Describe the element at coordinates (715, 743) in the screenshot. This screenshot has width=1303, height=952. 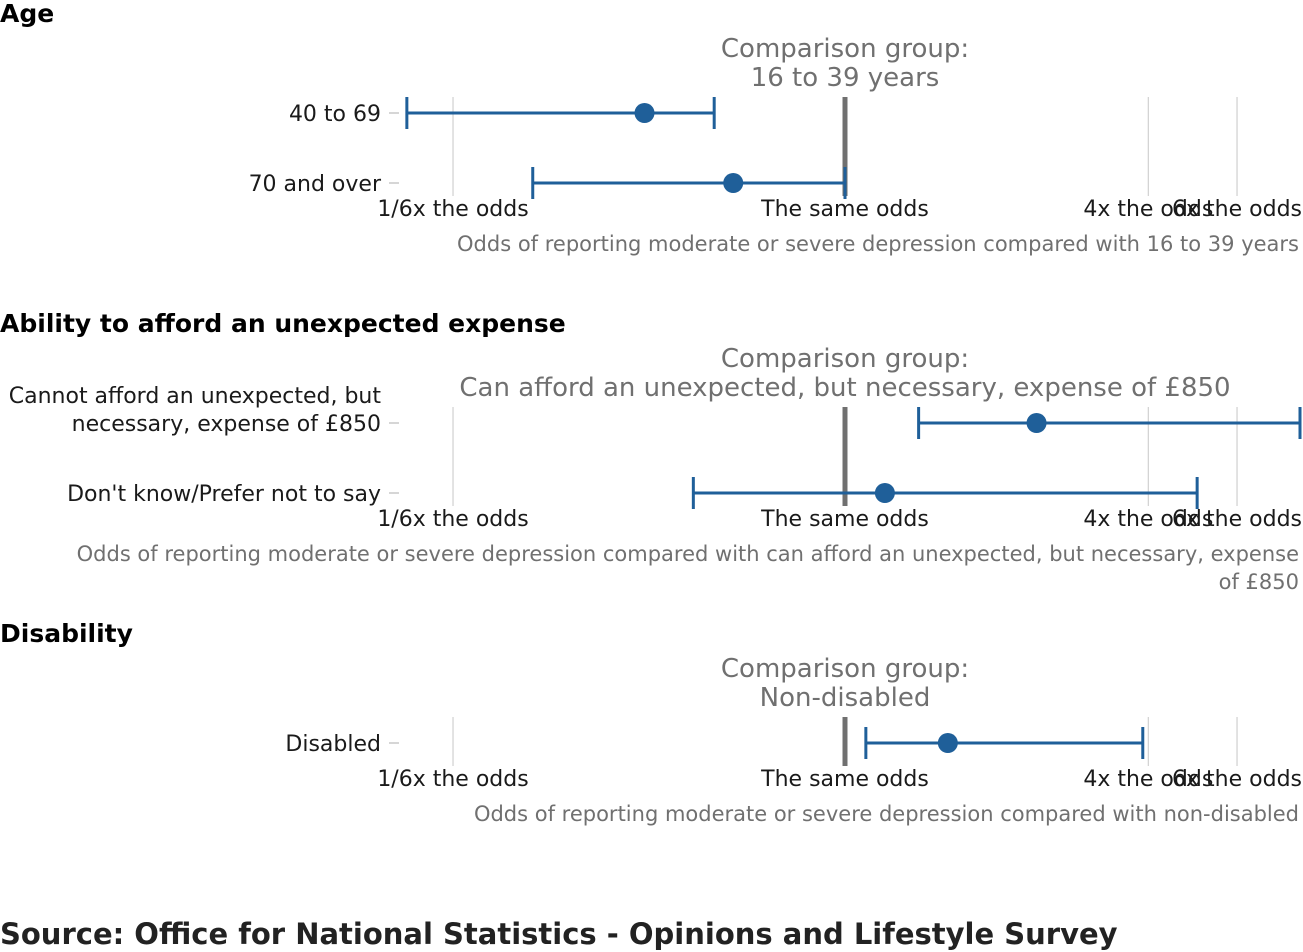
I see `estimate-row: Disabled` at that location.